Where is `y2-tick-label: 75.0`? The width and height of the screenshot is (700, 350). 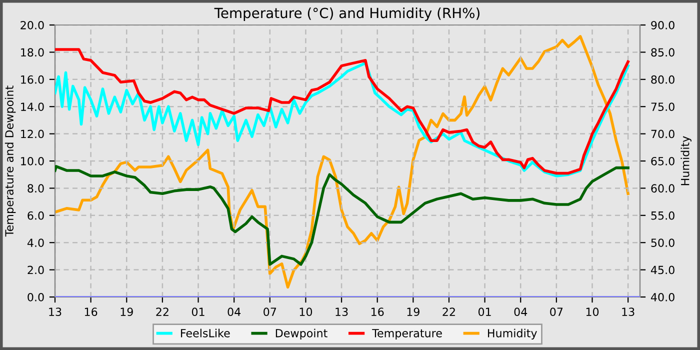
y2-tick-label: 75.0 is located at coordinates (662, 106).